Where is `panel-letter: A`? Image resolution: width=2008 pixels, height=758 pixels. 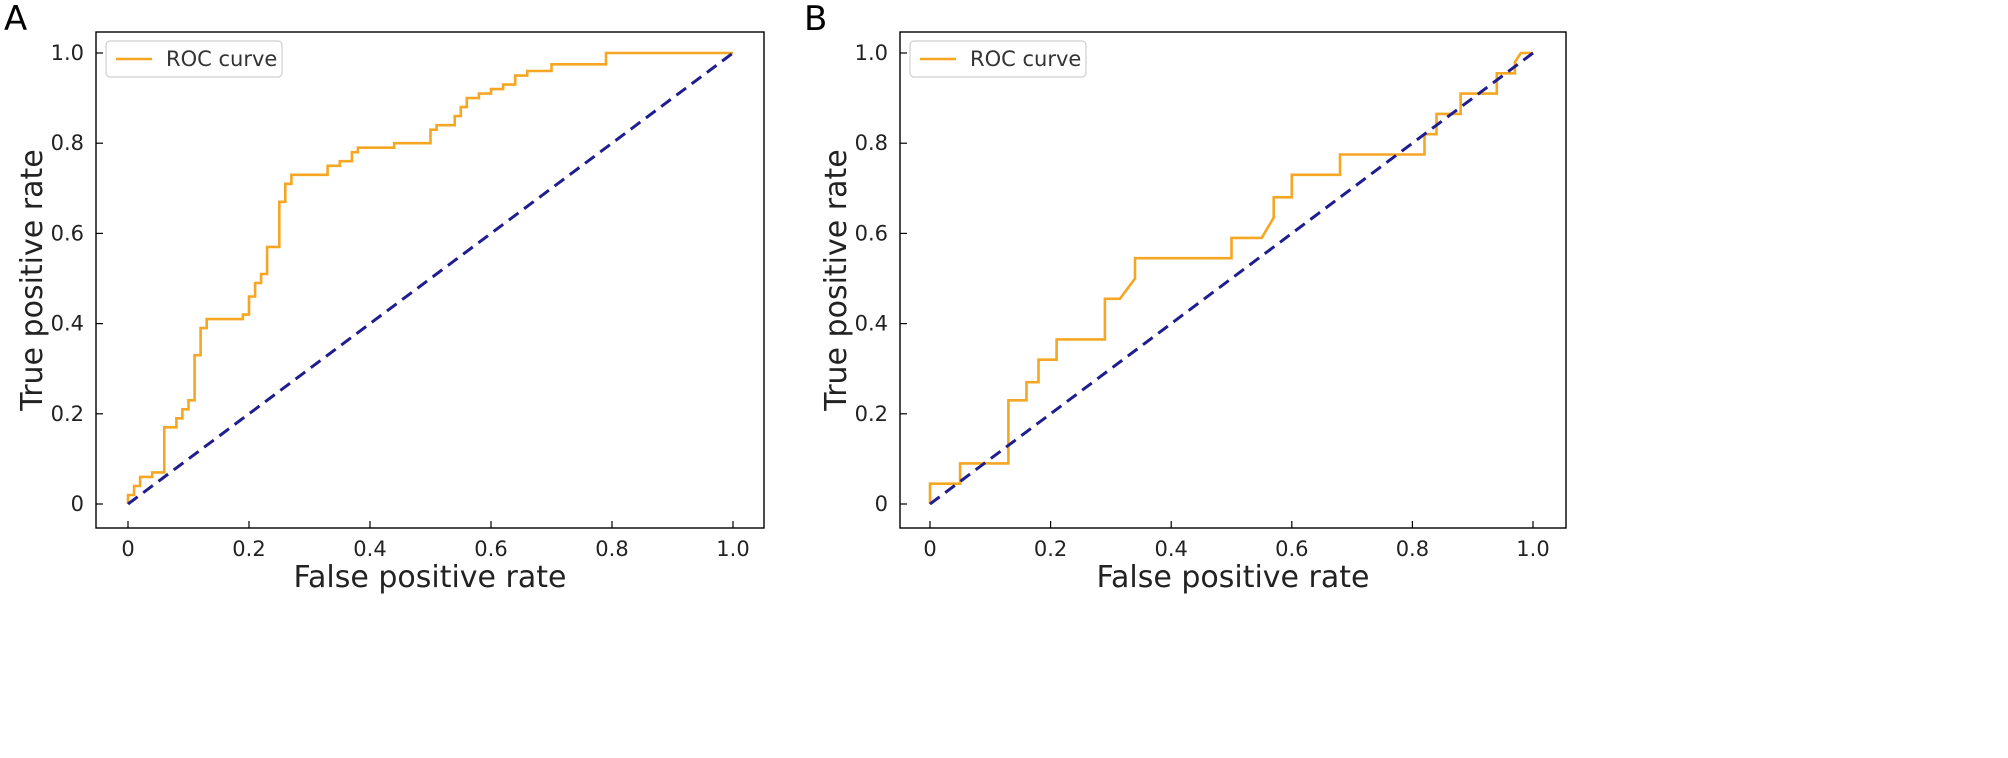 panel-letter: A is located at coordinates (15, 19).